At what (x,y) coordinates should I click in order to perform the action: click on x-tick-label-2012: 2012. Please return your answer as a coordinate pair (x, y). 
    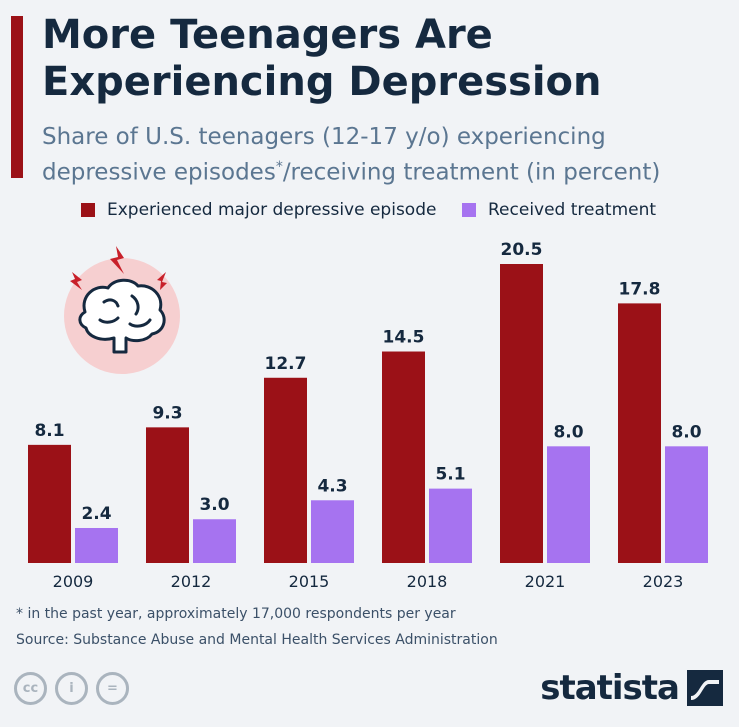
    Looking at the image, I should click on (191, 581).